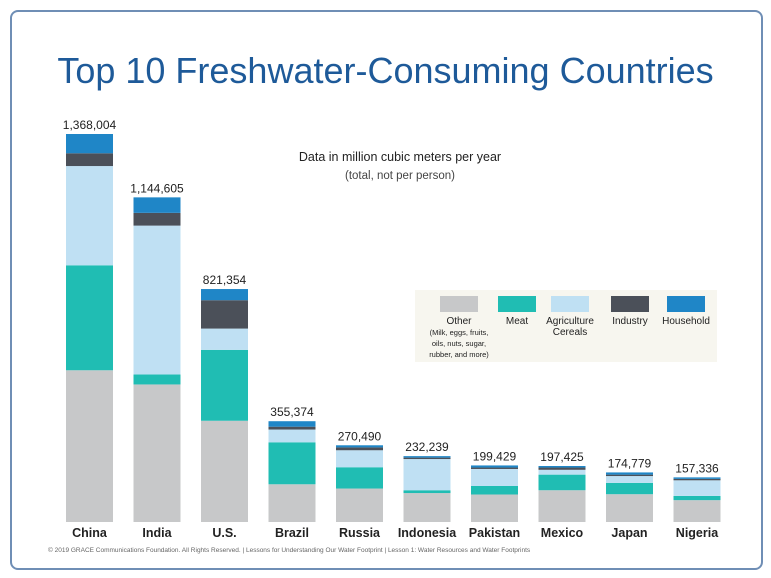 The width and height of the screenshot is (771, 578). I want to click on category-label-india: India, so click(157, 533).